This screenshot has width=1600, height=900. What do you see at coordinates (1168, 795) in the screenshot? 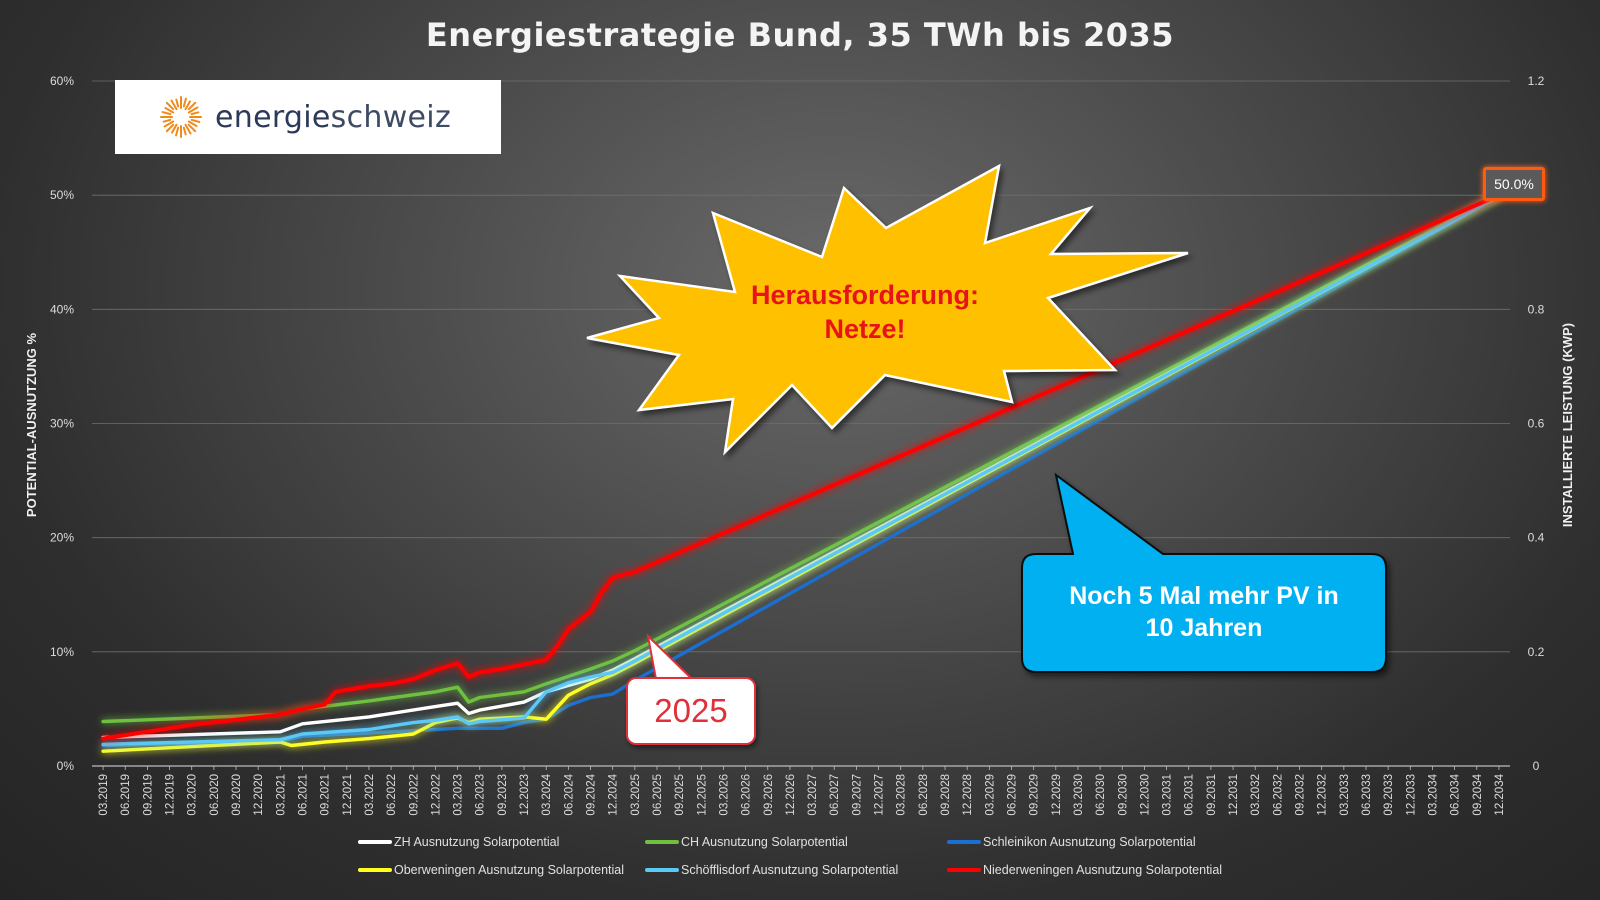
I see `x-tick-label: 03.2031` at bounding box center [1168, 795].